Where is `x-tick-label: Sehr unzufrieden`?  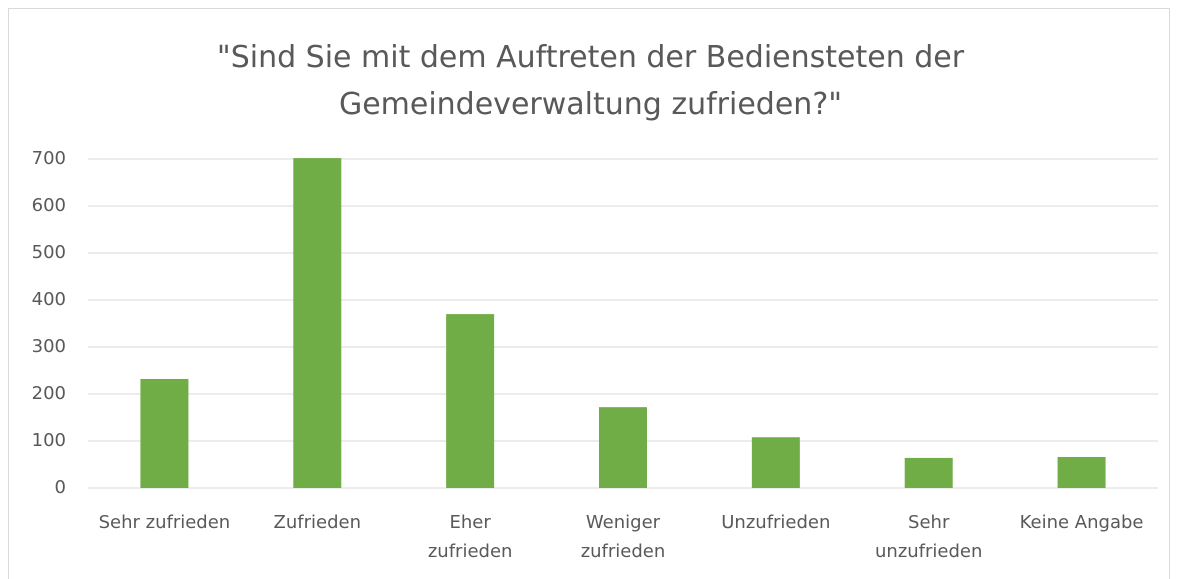
x-tick-label: Sehr unzufrieden is located at coordinates (929, 537).